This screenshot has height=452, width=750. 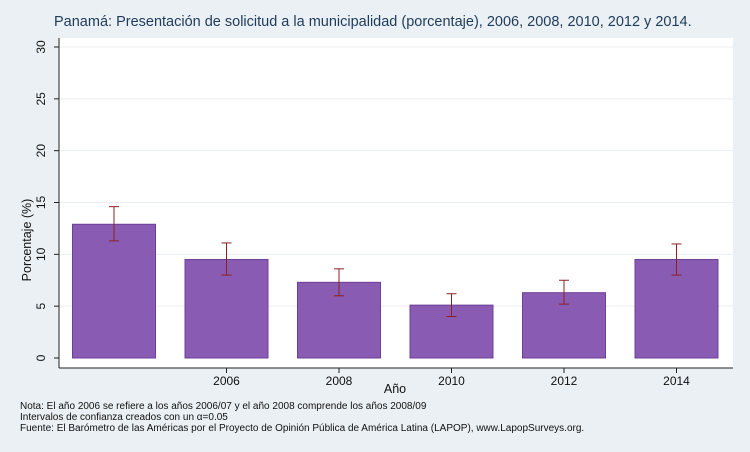 I want to click on y-tick-label: 5, so click(x=41, y=306).